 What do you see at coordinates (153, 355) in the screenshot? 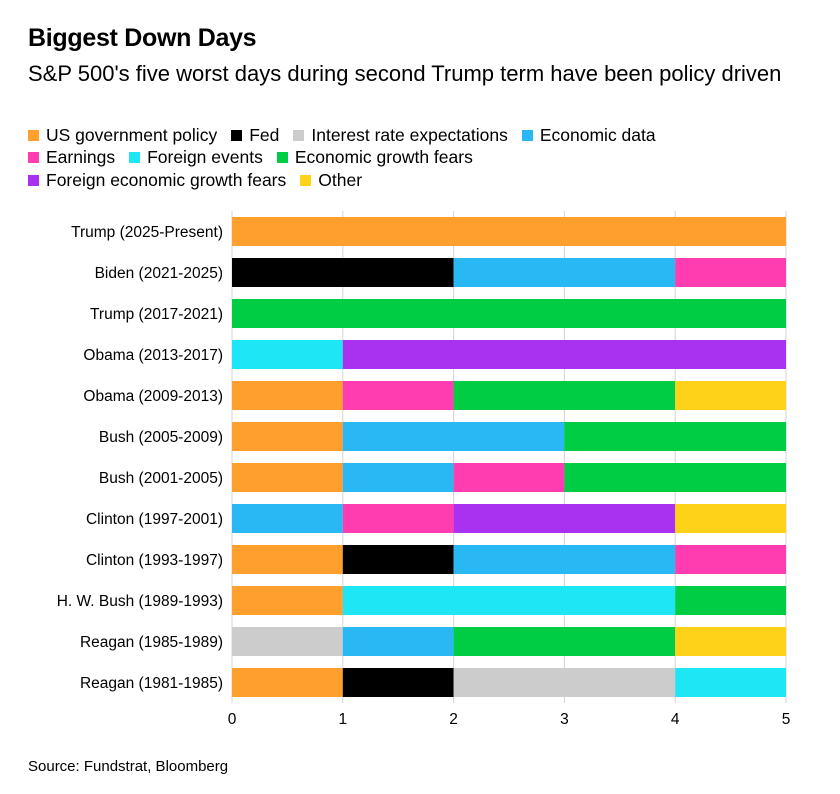
I see `category-label: Obama (2013-2017)` at bounding box center [153, 355].